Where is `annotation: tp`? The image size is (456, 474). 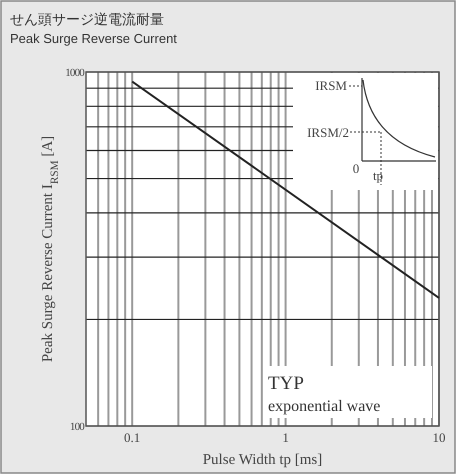
annotation: tp is located at coordinates (378, 175).